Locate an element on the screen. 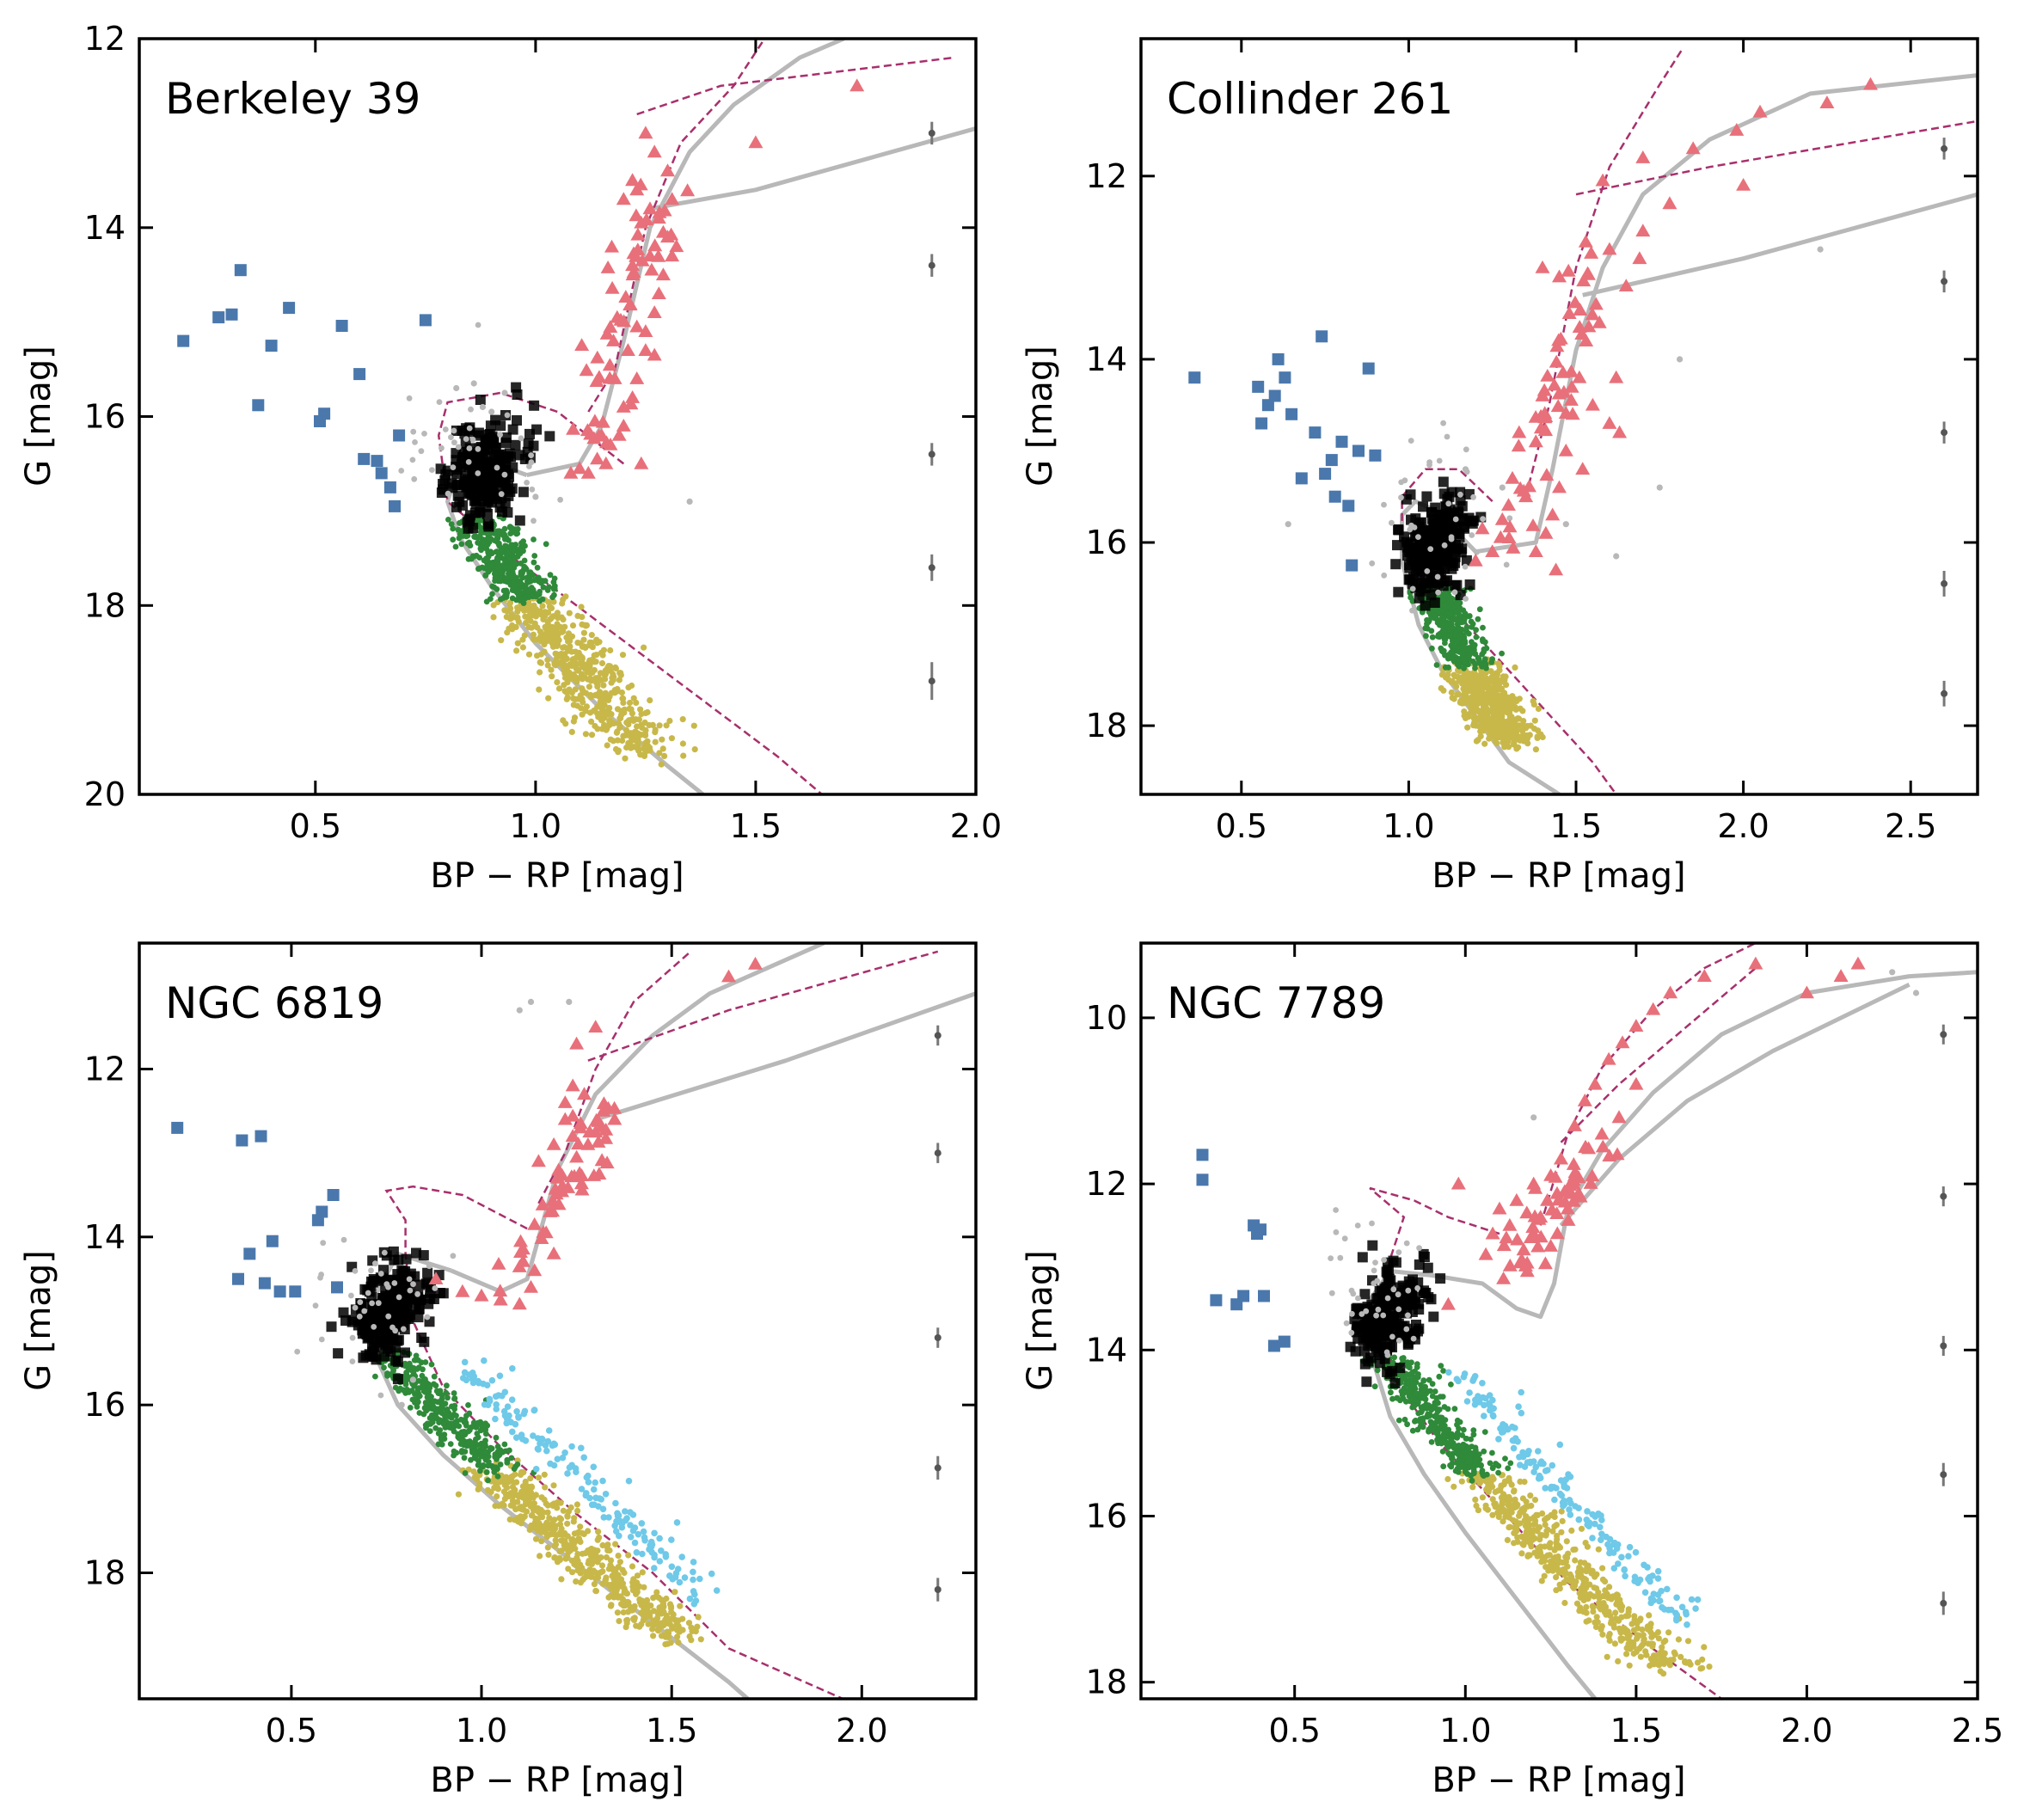 Image resolution: width=2024 pixels, height=1820 pixels. x-tick-label: 1.0 is located at coordinates (482, 1731).